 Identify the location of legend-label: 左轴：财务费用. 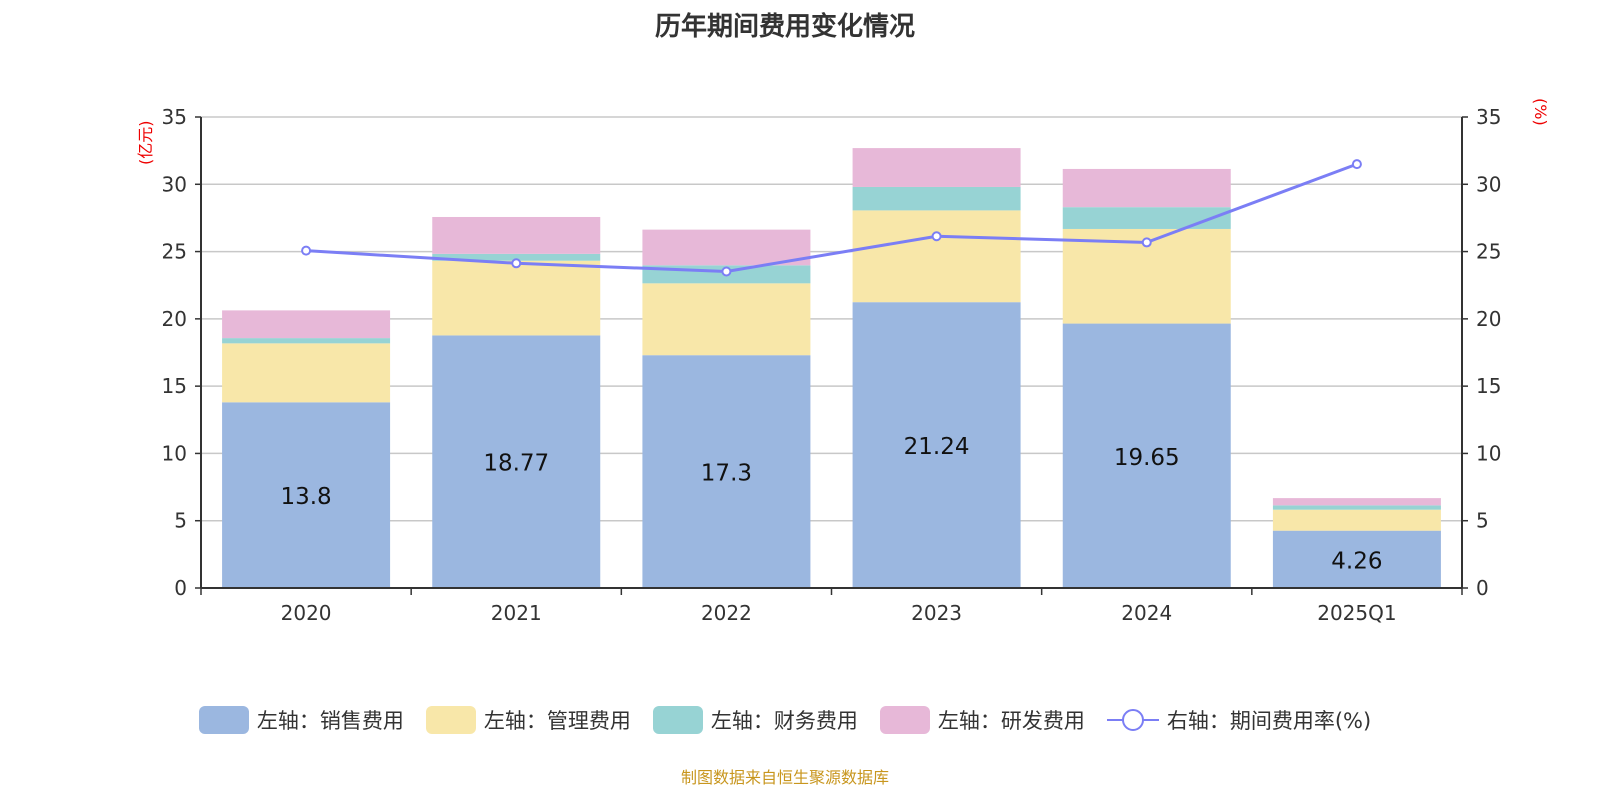
(784, 721).